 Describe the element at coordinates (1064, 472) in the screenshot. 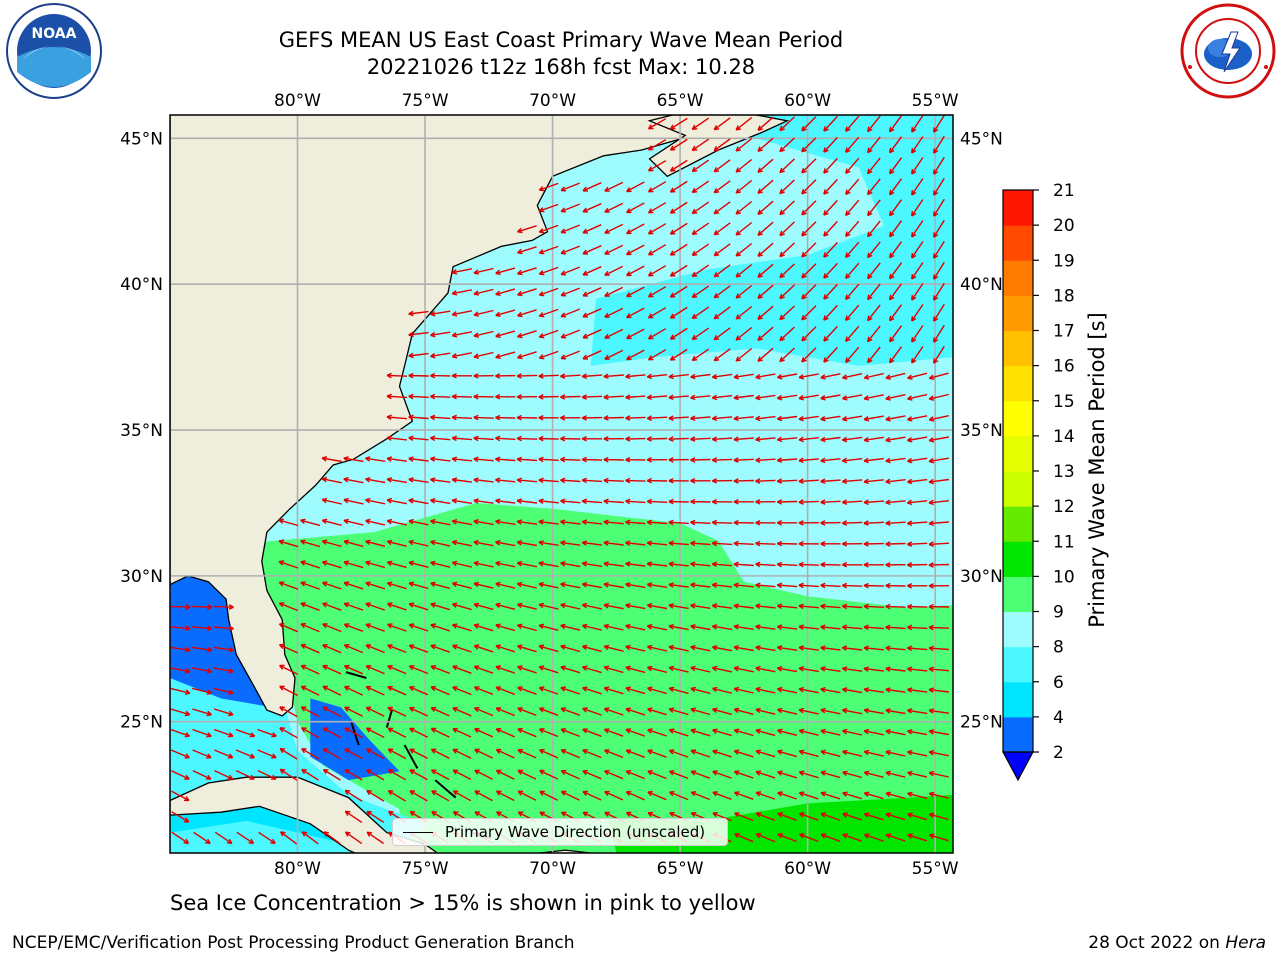

I see `colorbar-tick-label: 13` at that location.